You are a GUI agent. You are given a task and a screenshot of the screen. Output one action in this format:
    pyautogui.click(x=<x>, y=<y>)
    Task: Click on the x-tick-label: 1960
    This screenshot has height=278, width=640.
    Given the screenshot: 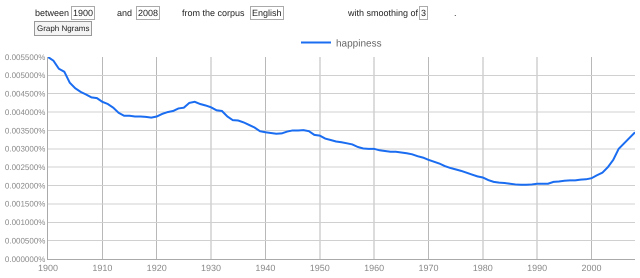 What is the action you would take?
    pyautogui.click(x=374, y=267)
    